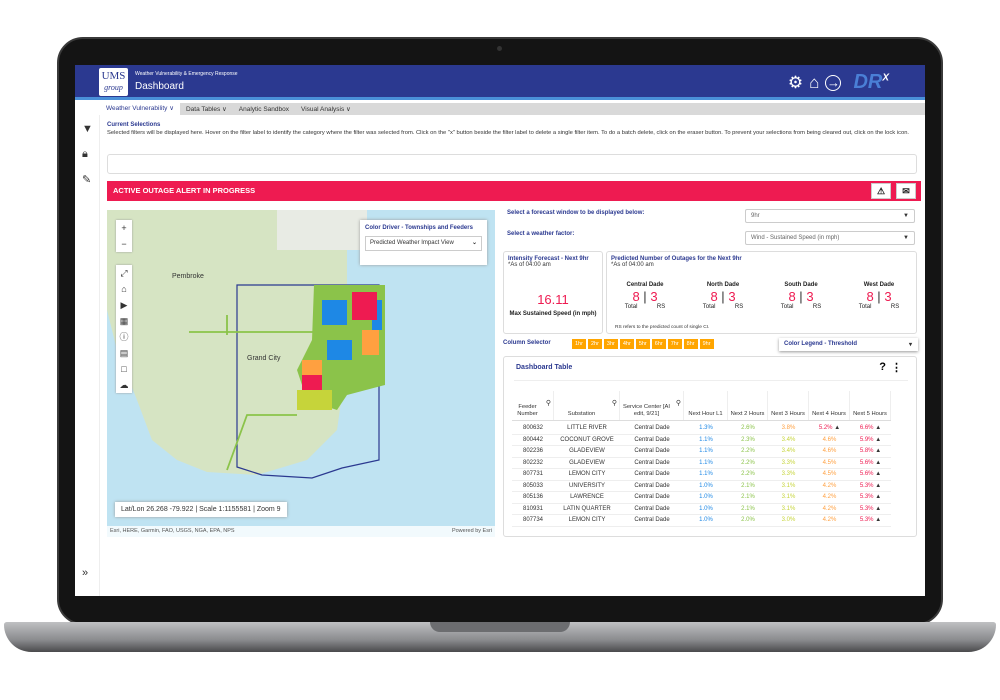 The image size is (1000, 700). I want to click on column-header: Next Hour L1, so click(706, 405).